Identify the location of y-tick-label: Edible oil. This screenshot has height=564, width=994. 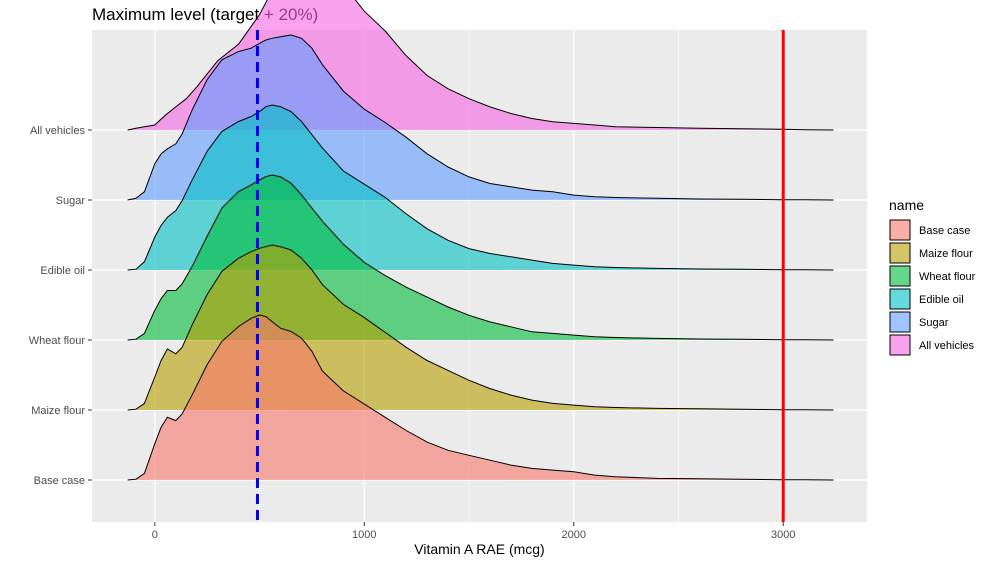
(62, 271).